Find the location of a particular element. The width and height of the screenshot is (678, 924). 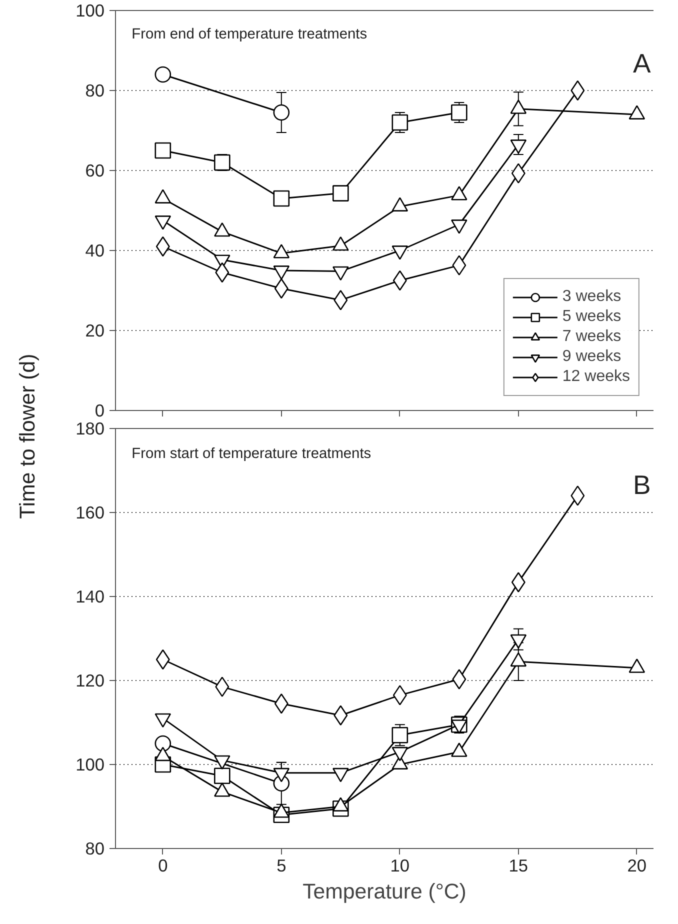

legend-label: 9 weeks is located at coordinates (592, 357).